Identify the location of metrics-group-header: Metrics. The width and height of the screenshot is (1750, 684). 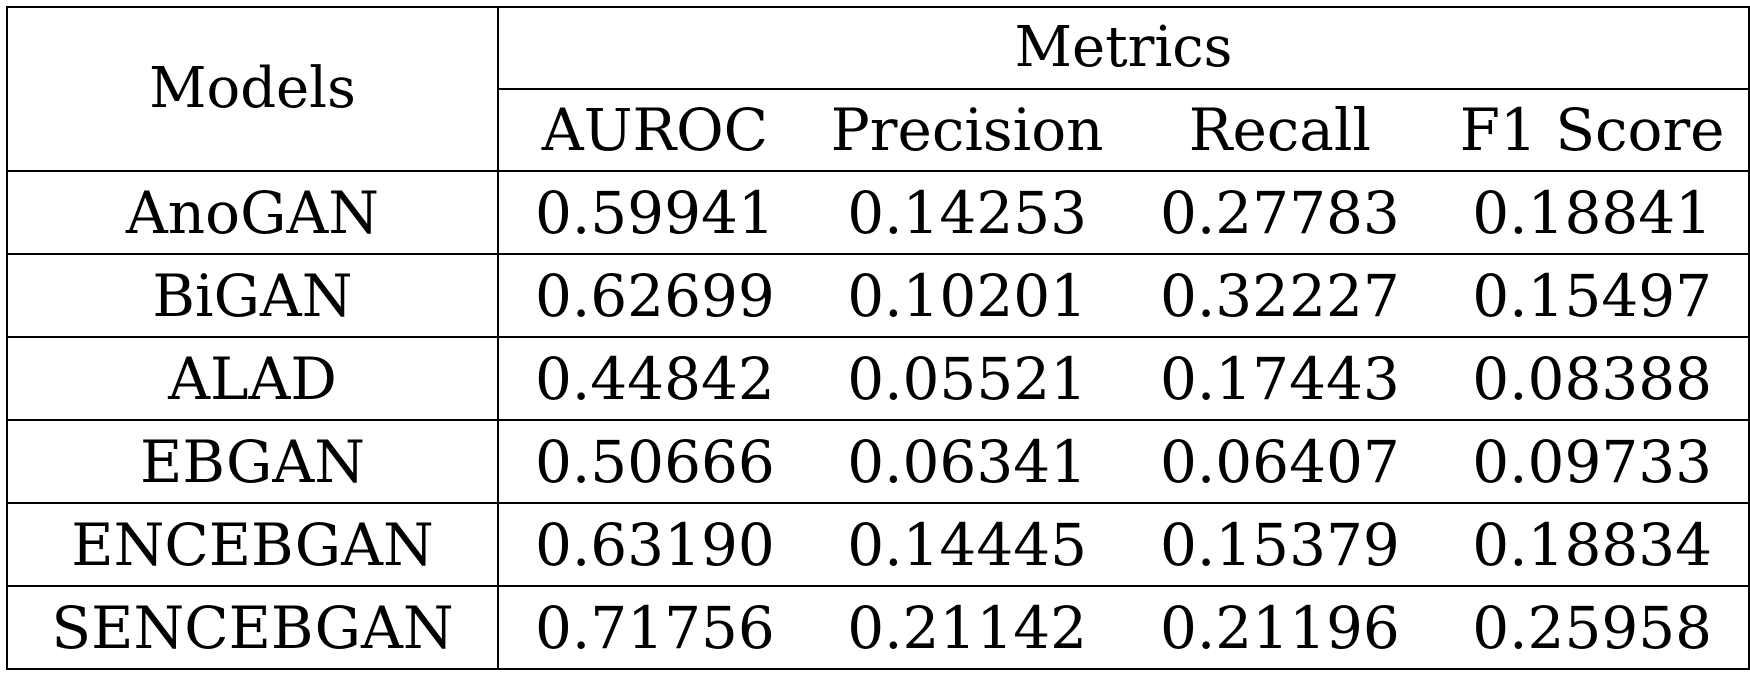
(1123, 48).